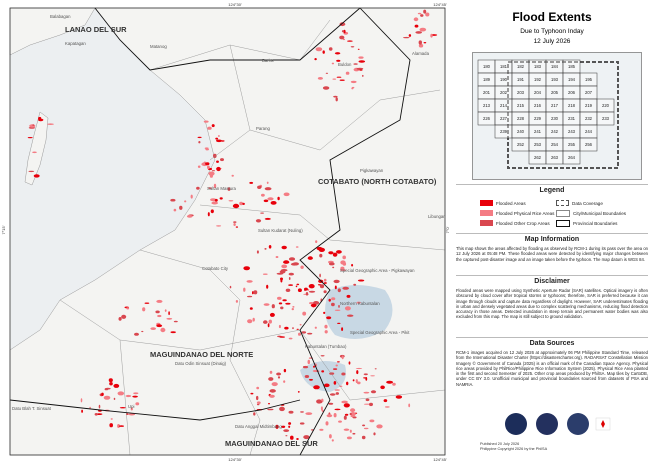 The width and height of the screenshot is (657, 464). I want to click on province-label: COTABATO (NORTH COTABATO), so click(377, 181).